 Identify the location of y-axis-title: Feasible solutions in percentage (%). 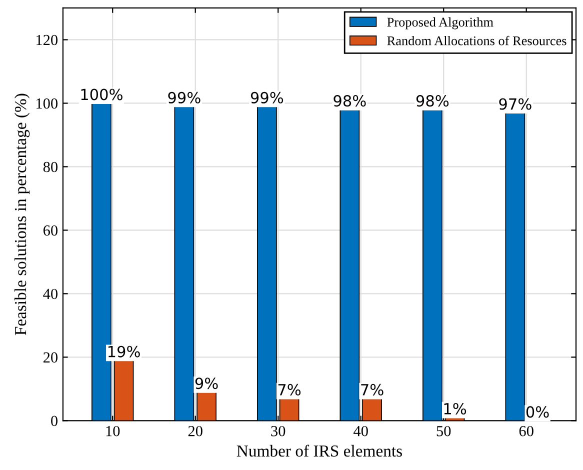
(22, 215).